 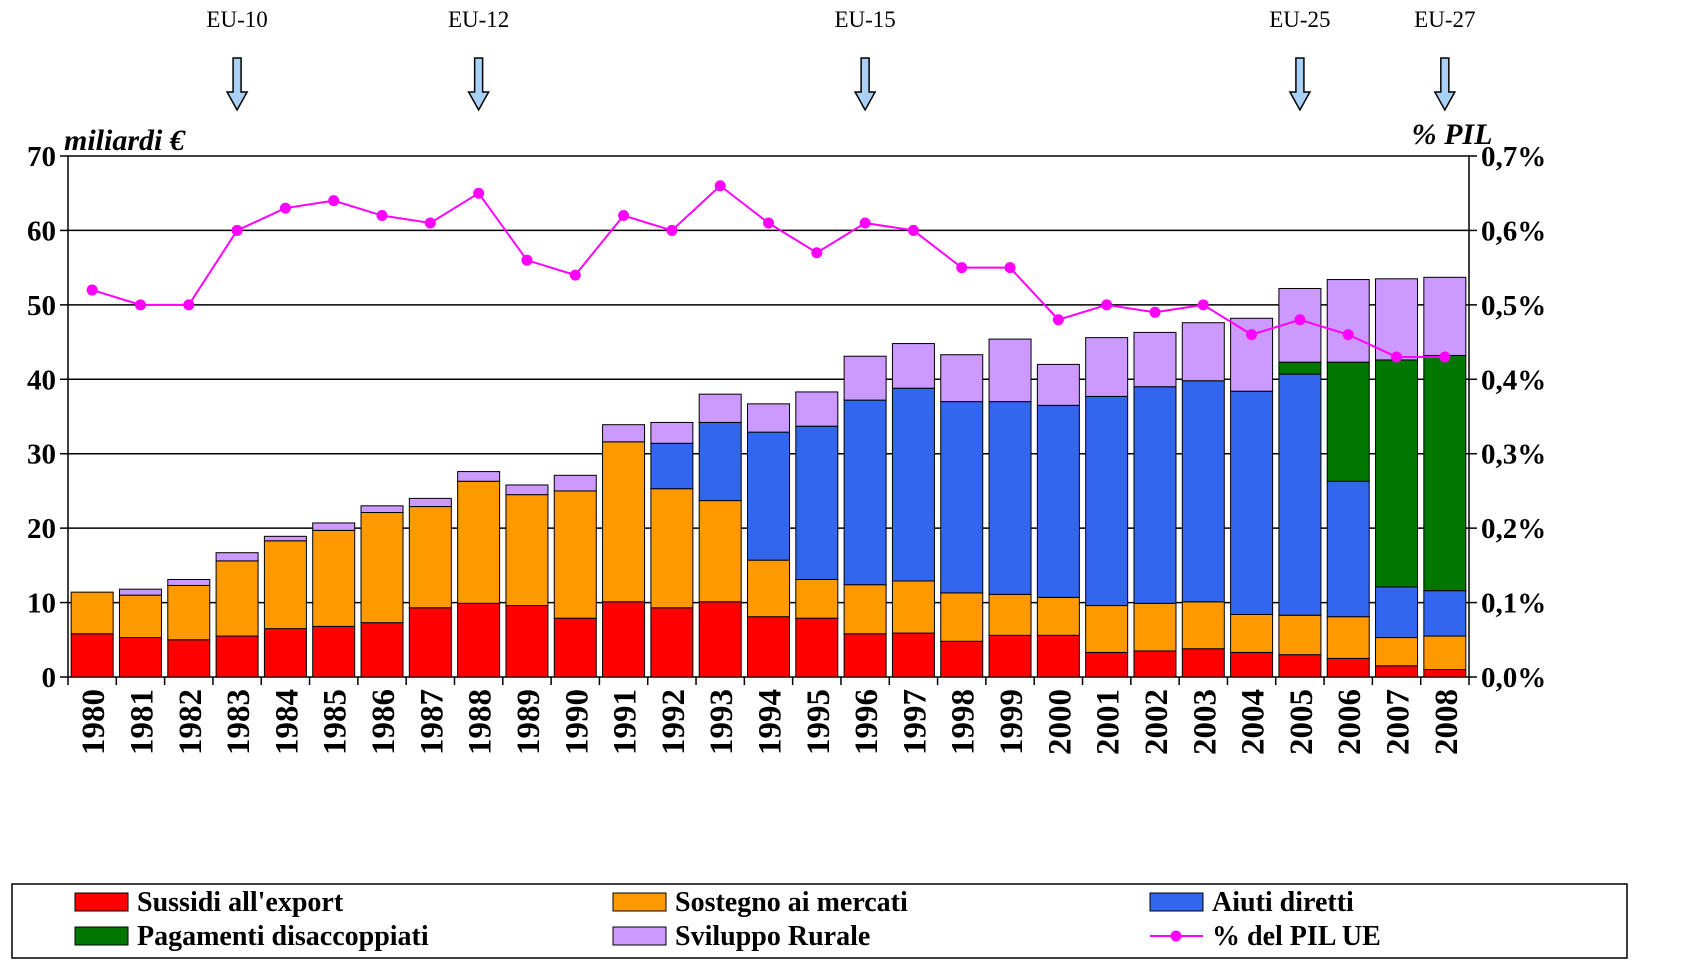 I want to click on y-left-tick-label: 70, so click(x=41, y=157).